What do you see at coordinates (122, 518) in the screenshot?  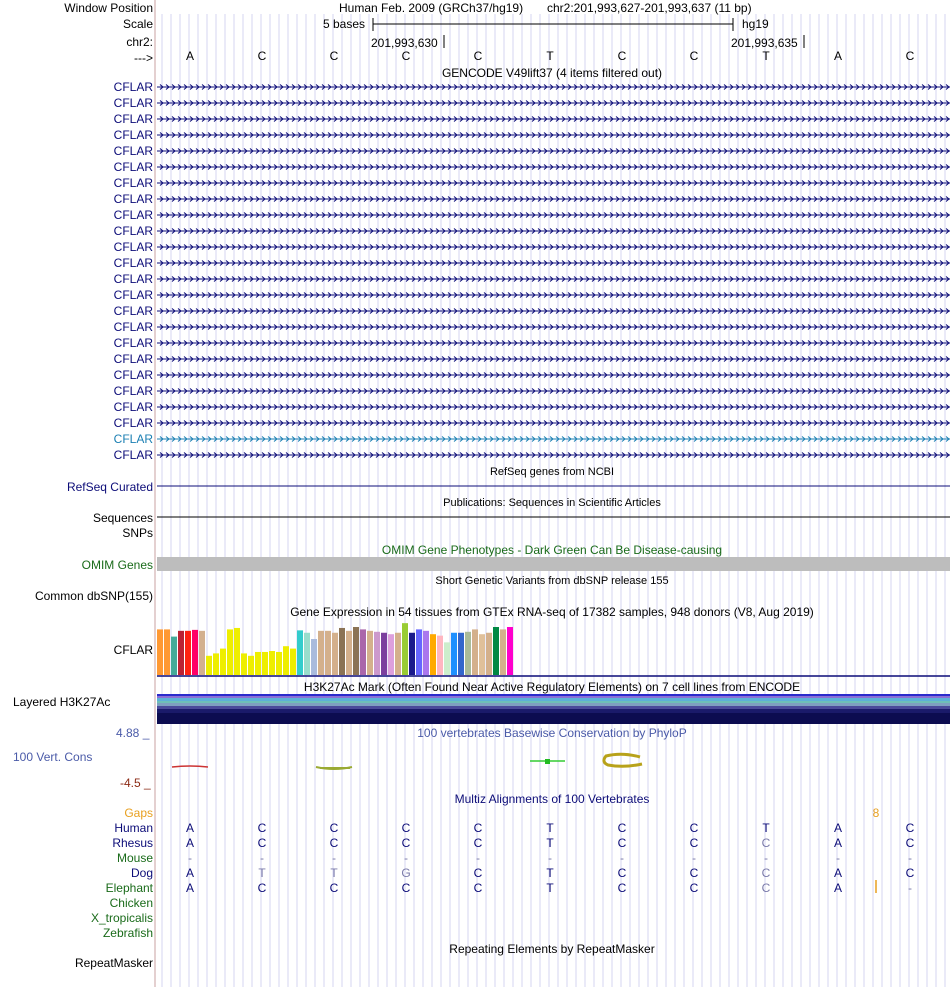 I see `publications-label-sequences: Sequences` at bounding box center [122, 518].